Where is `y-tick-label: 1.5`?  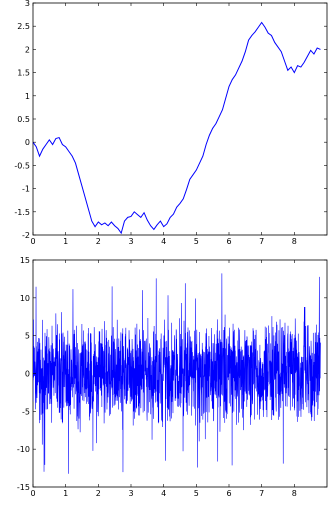 y-tick-label: 1.5 is located at coordinates (23, 73).